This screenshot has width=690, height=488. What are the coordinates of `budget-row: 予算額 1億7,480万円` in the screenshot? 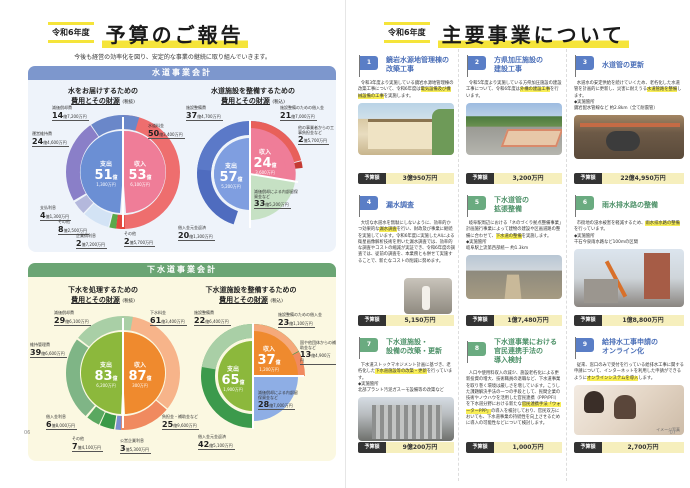 It's located at (514, 320).